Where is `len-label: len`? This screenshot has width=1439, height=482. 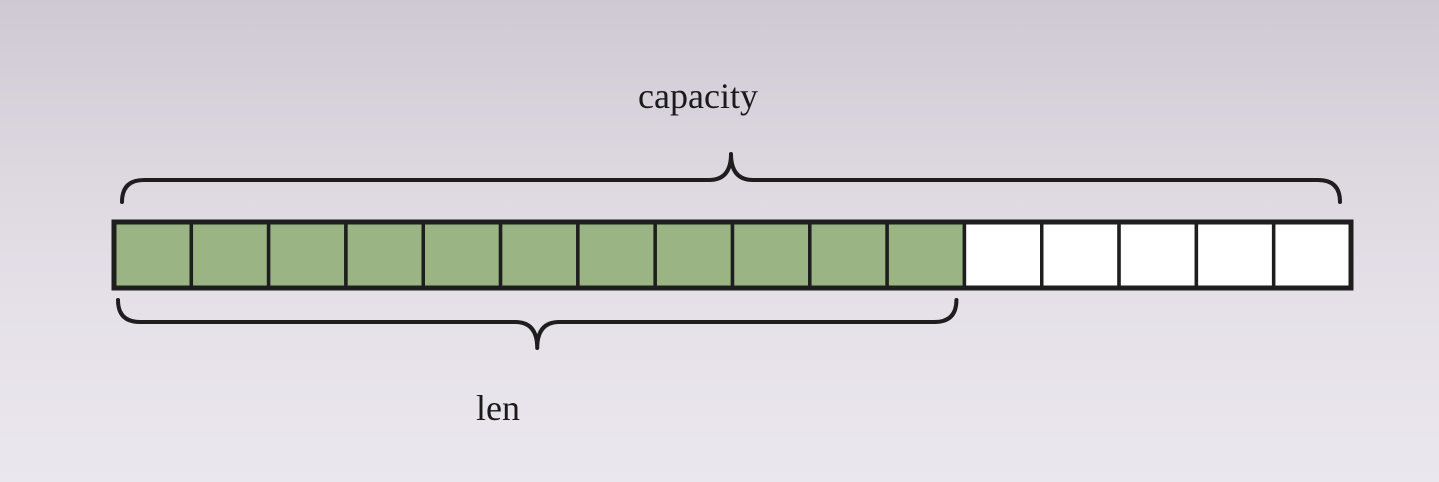 len-label: len is located at coordinates (498, 408).